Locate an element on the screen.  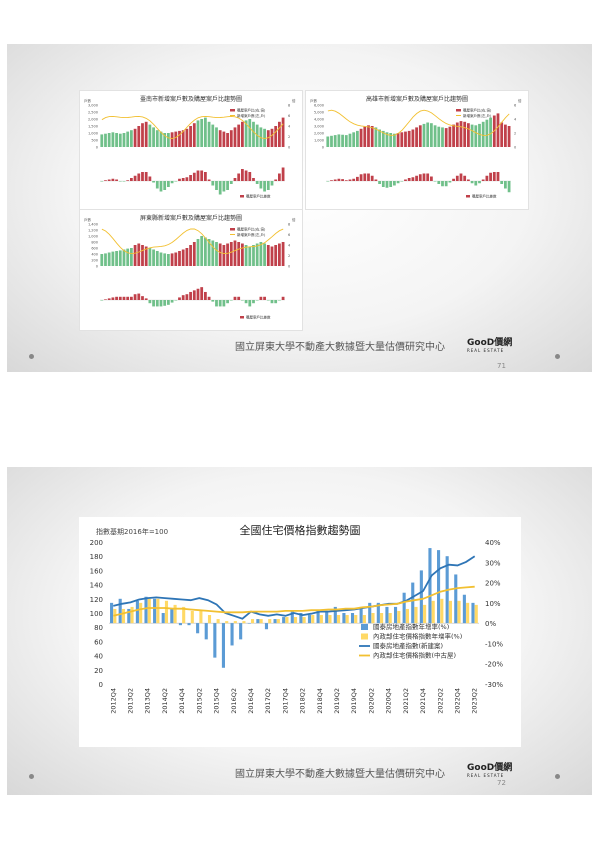
x-tick-label: 2018Q4 is located at coordinates (320, 701).